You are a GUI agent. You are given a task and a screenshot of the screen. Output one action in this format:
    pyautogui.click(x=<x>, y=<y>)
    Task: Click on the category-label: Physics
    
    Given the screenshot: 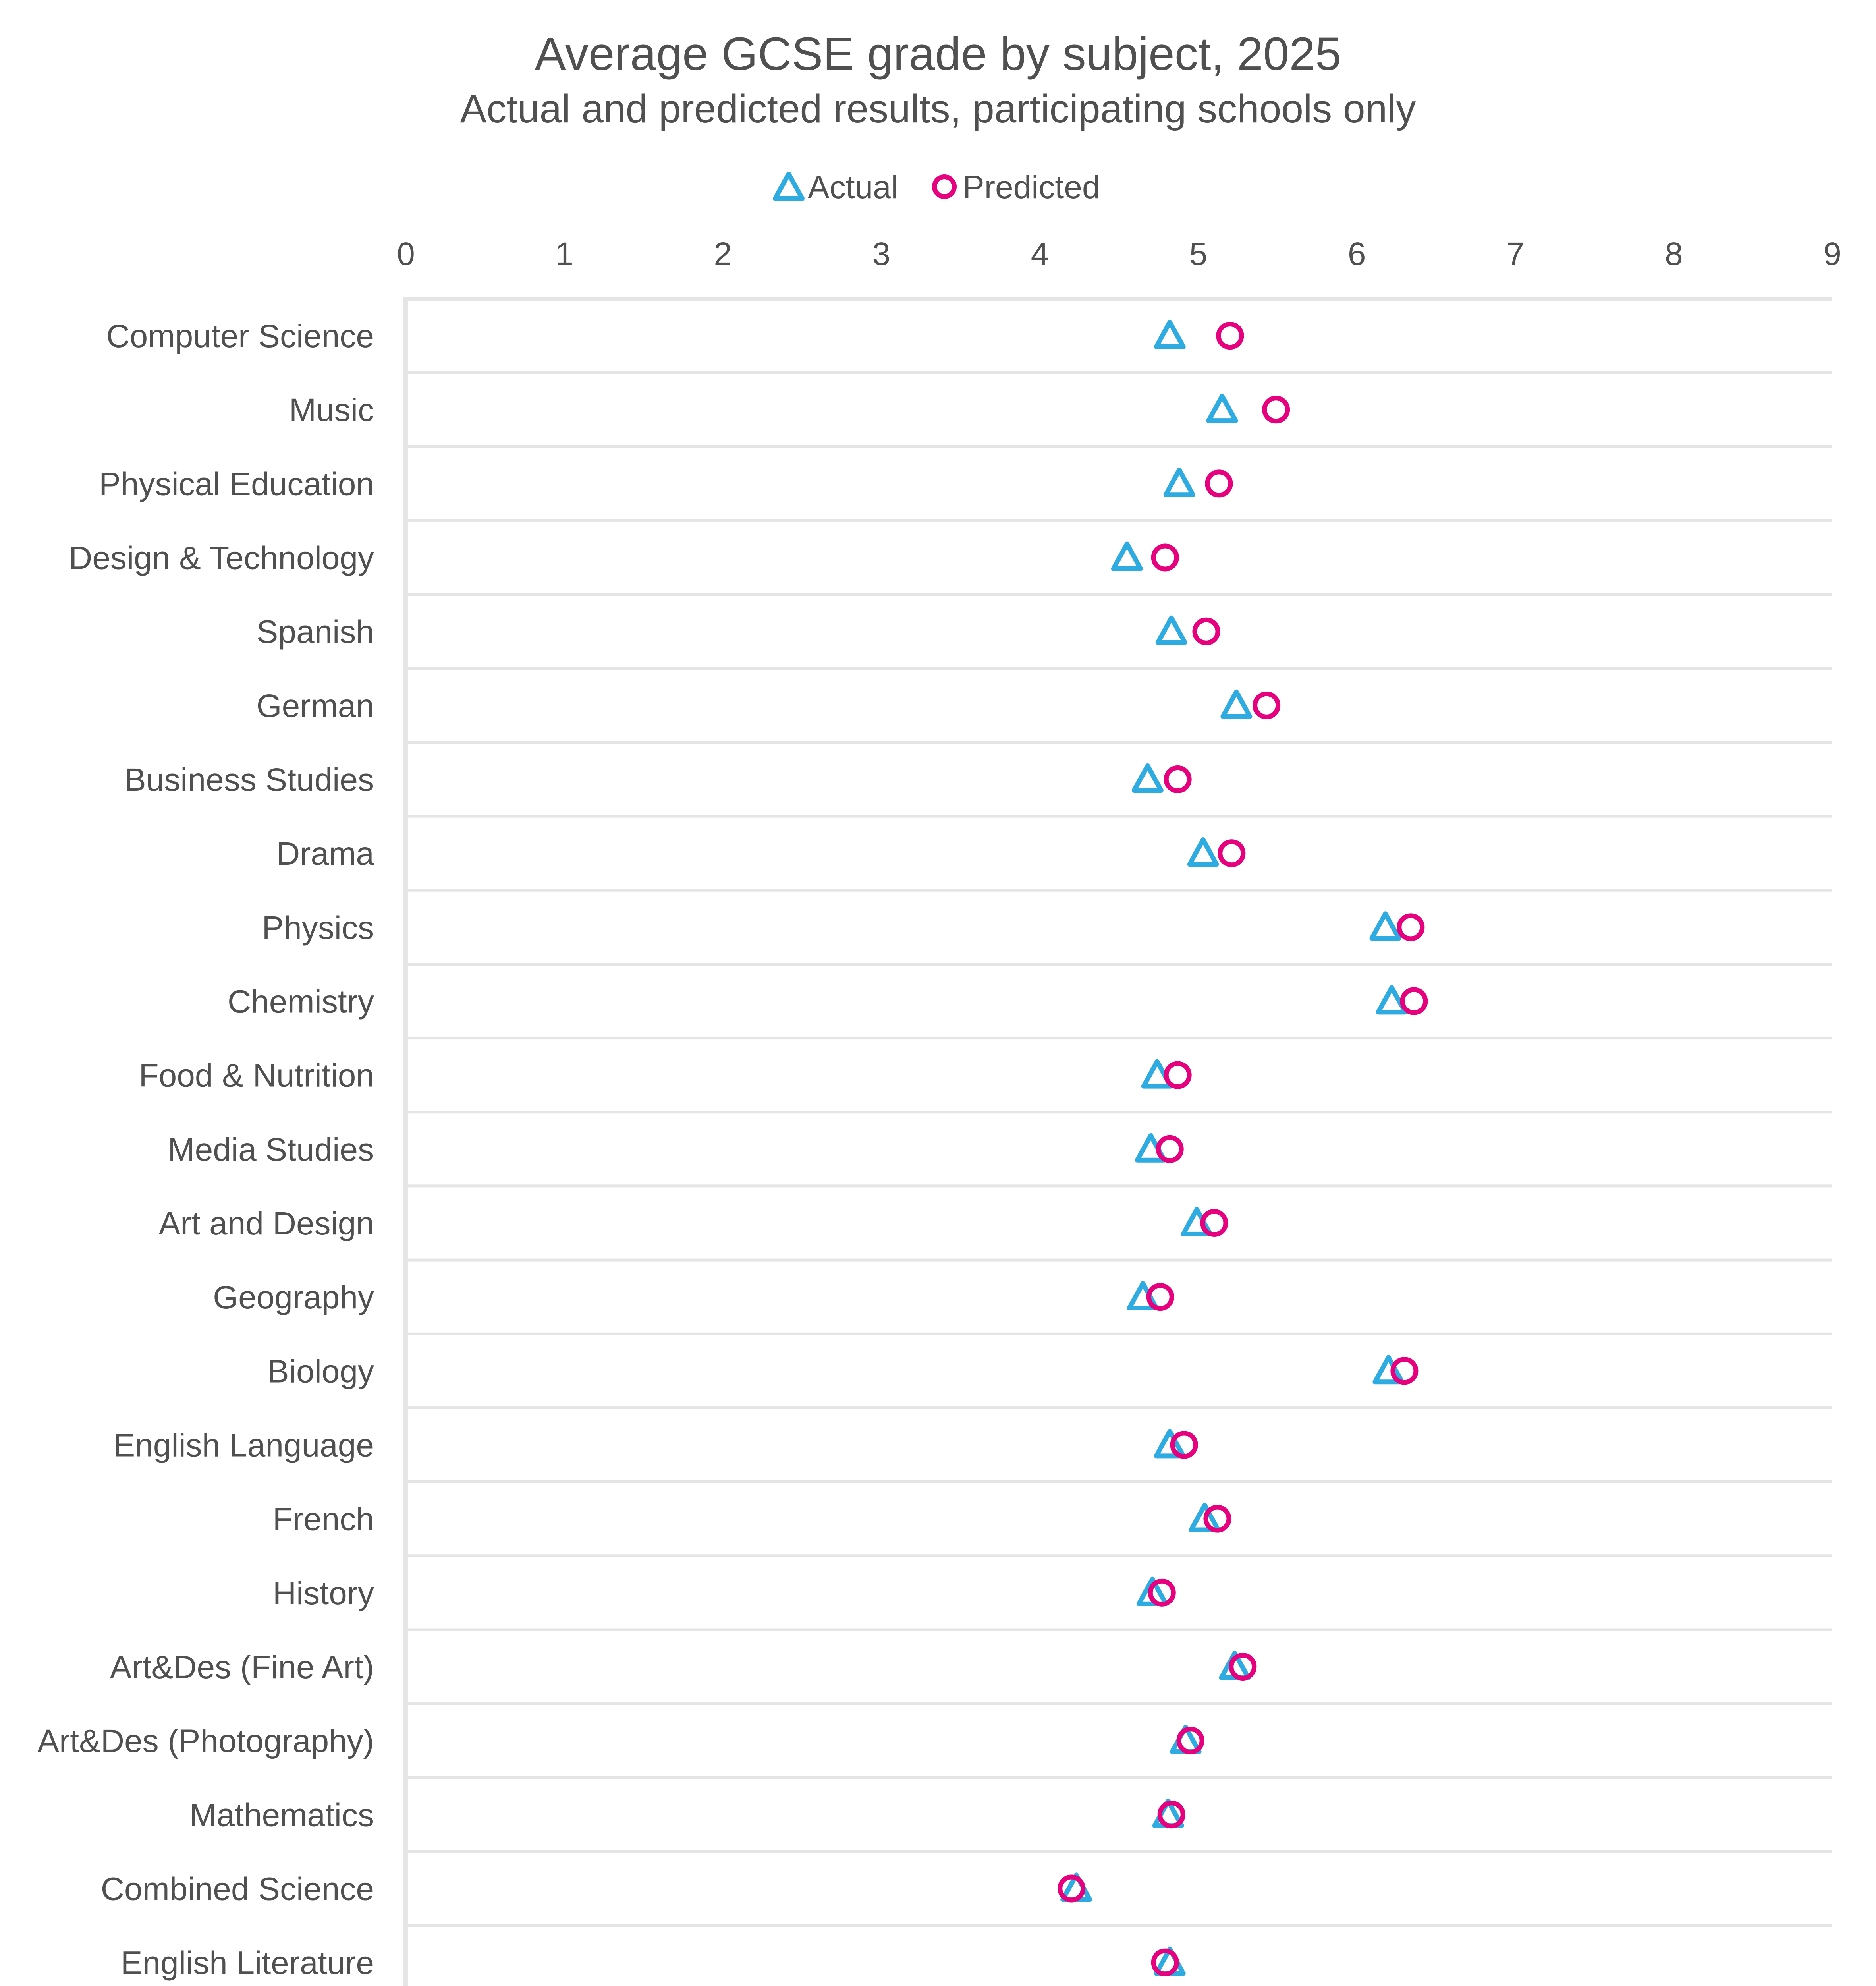 What is the action you would take?
    pyautogui.click(x=318, y=928)
    